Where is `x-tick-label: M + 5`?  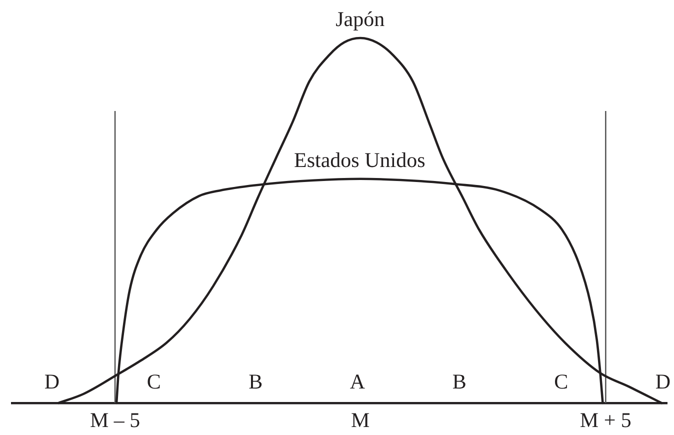
x-tick-label: M + 5 is located at coordinates (606, 420).